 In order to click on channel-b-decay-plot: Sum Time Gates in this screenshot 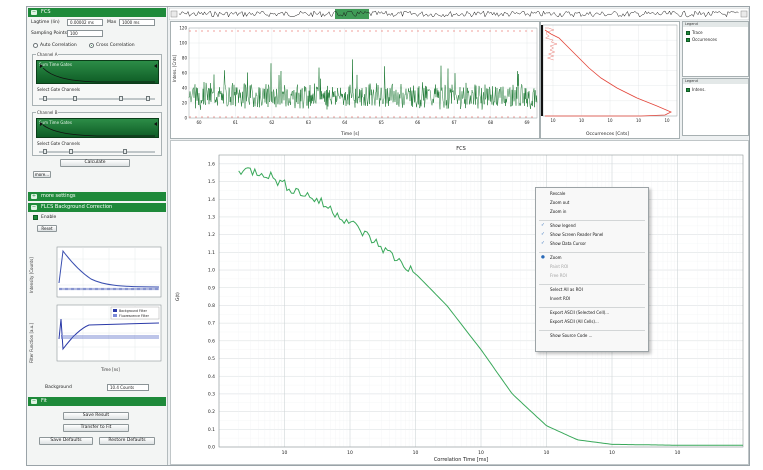, I will do `click(97, 128)`.